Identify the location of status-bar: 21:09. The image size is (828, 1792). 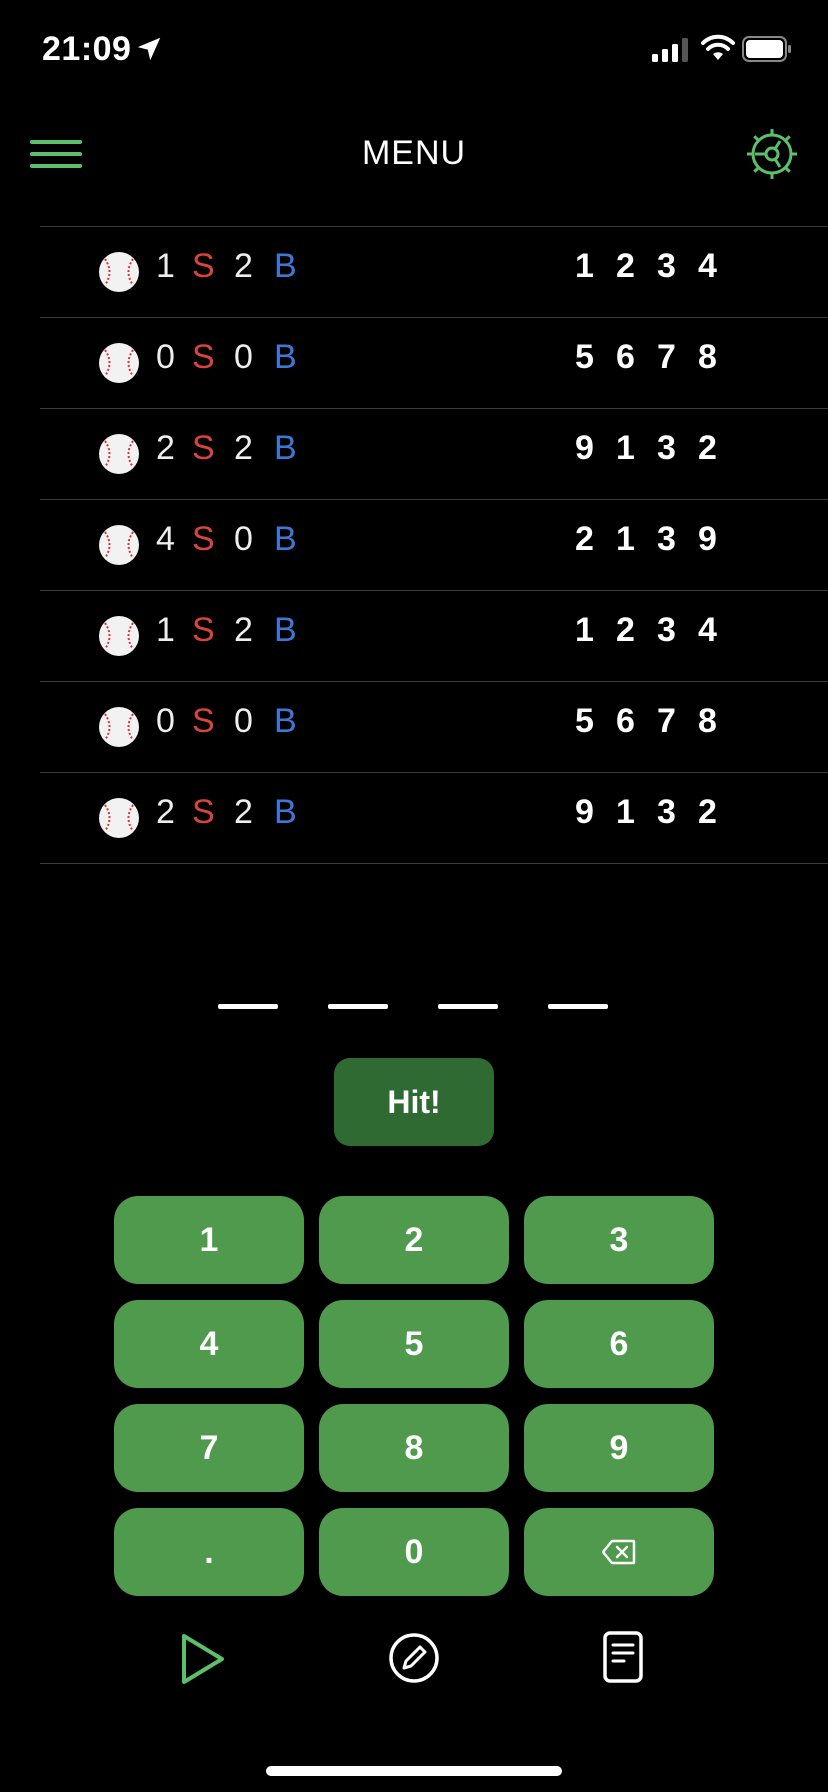
(414, 50).